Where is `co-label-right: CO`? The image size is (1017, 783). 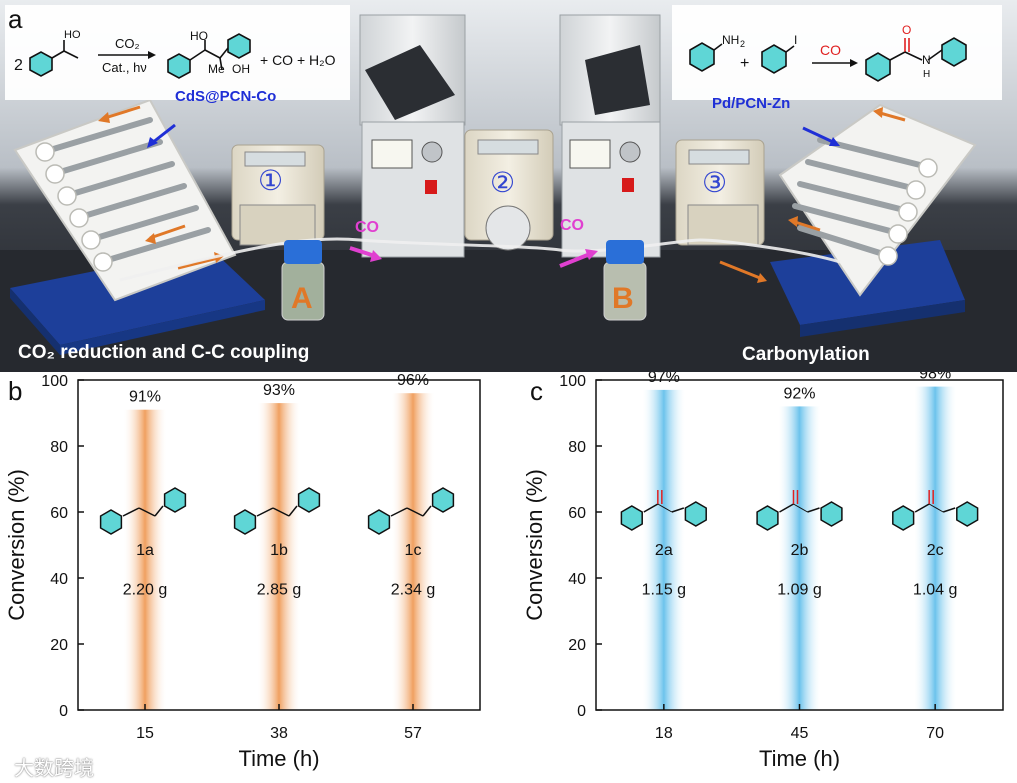
co-label-right: CO is located at coordinates (572, 225).